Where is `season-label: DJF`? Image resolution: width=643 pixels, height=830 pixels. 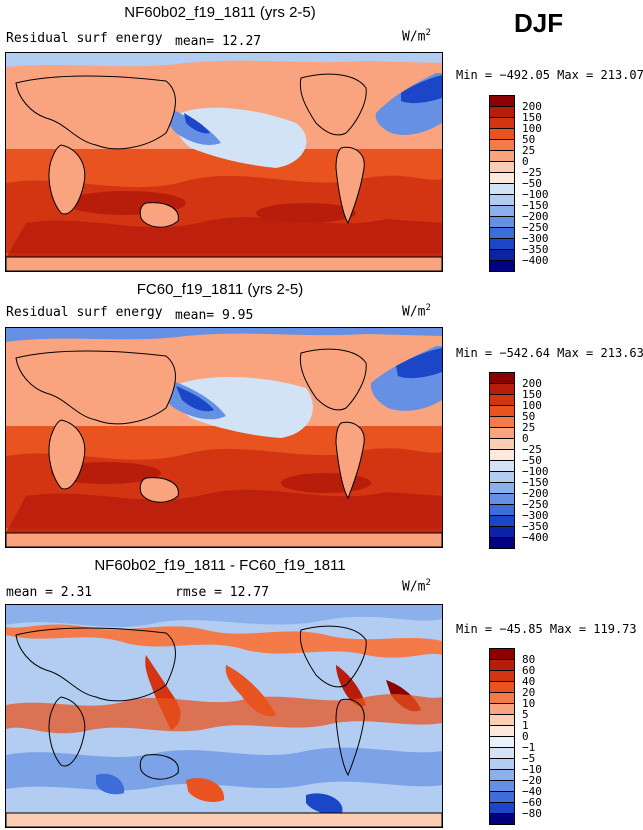
season-label: DJF is located at coordinates (539, 23).